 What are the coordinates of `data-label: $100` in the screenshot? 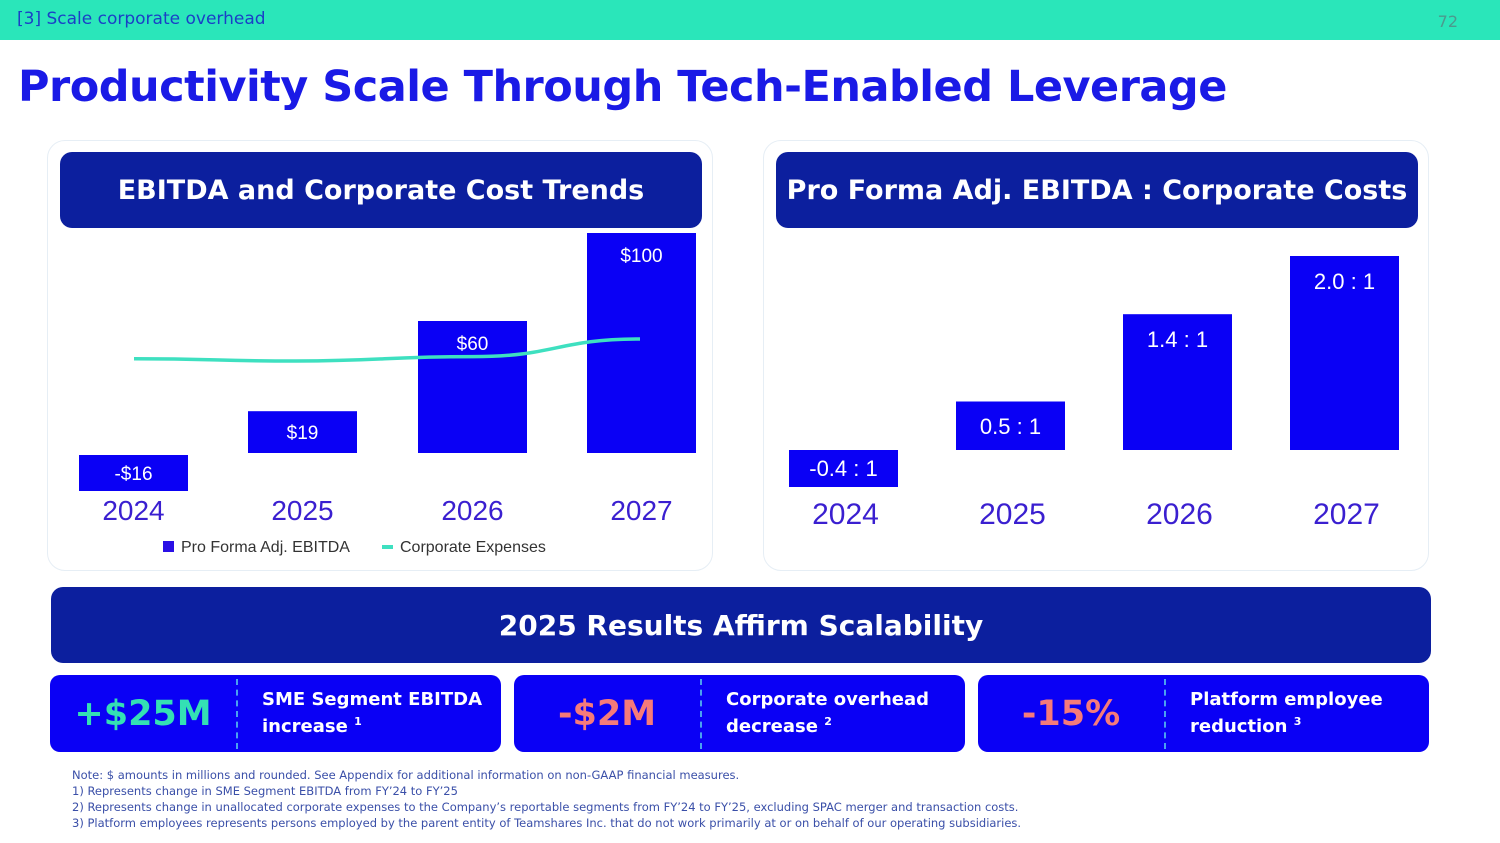 It's located at (641, 256).